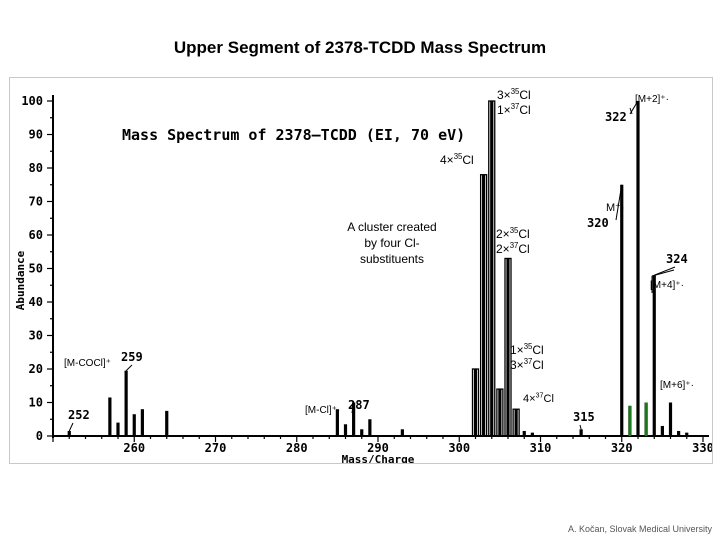 This screenshot has height=540, width=720. I want to click on ion-label-molecular-ion: M⁺·, so click(615, 208).